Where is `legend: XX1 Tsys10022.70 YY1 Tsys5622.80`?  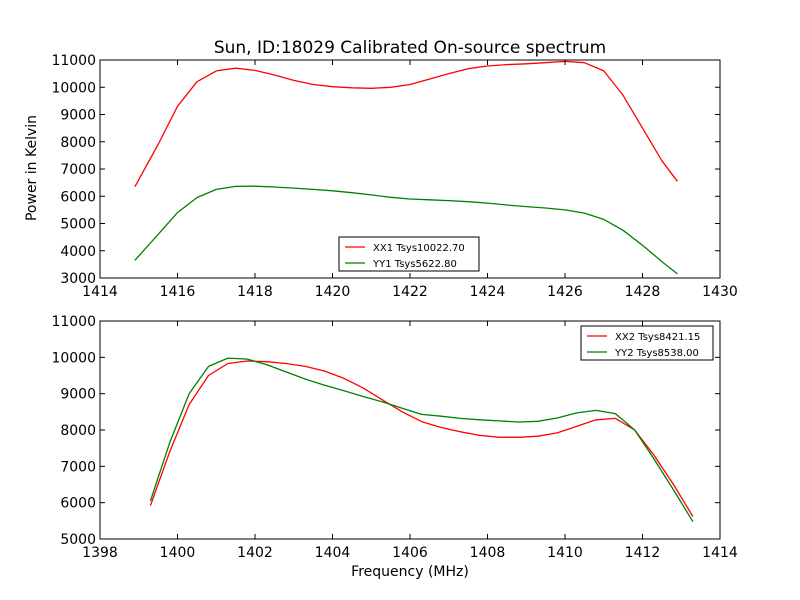
legend: XX1 Tsys10022.70 YY1 Tsys5622.80 is located at coordinates (409, 254).